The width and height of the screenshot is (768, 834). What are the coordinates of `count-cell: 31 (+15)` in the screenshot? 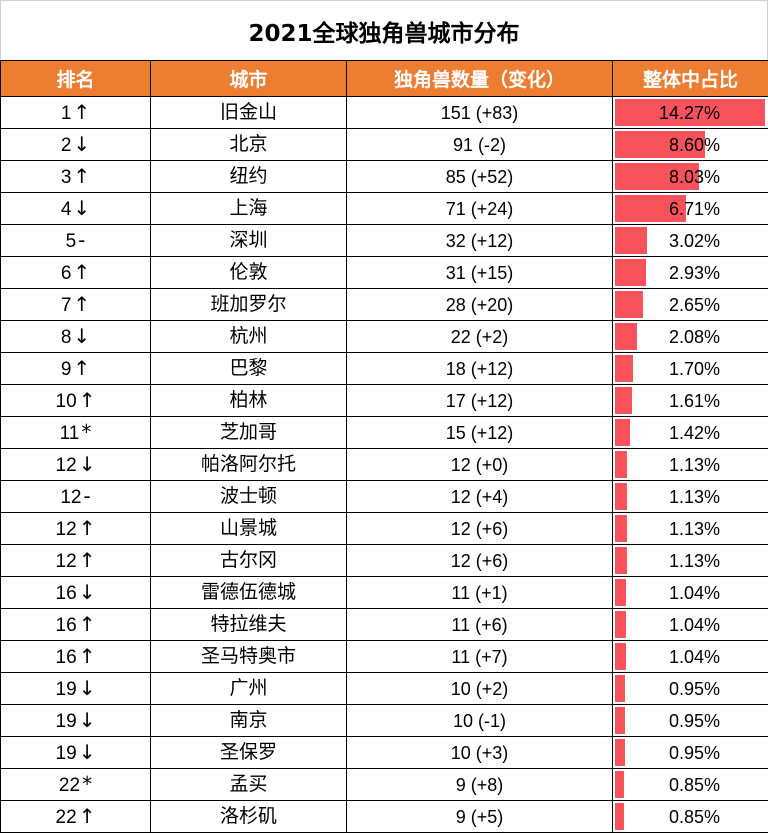 It's located at (479, 272).